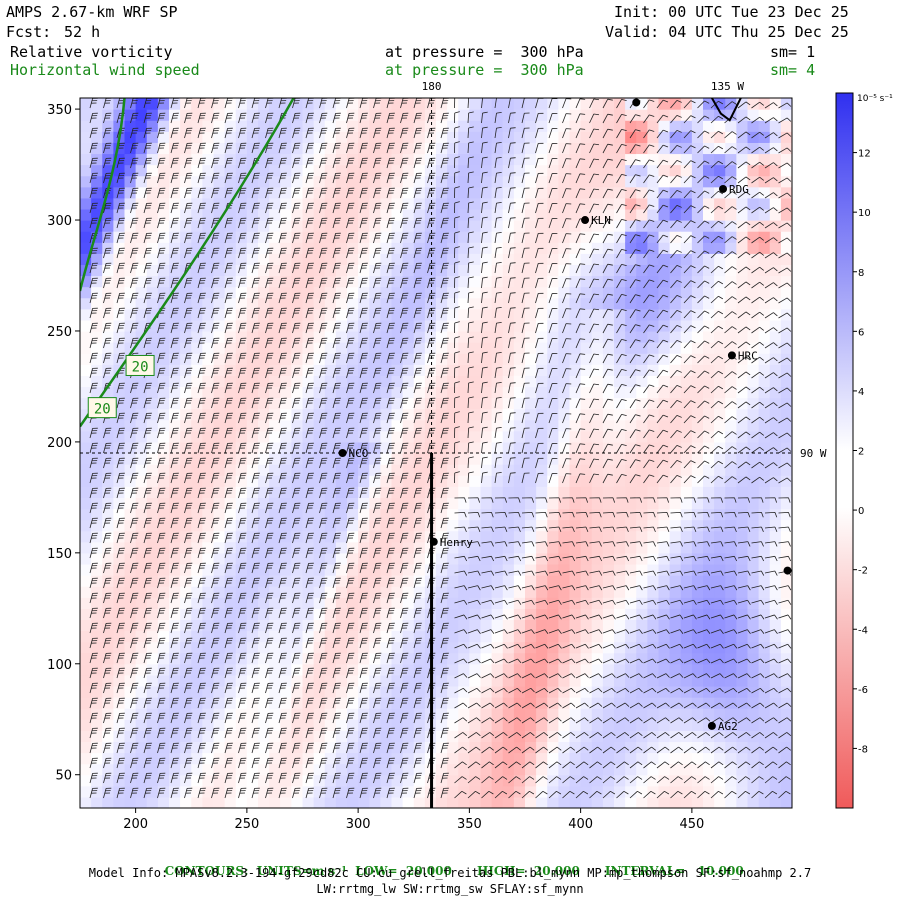 The width and height of the screenshot is (900, 900). Describe the element at coordinates (728, 726) in the screenshot. I see `station-label: AG2` at that location.